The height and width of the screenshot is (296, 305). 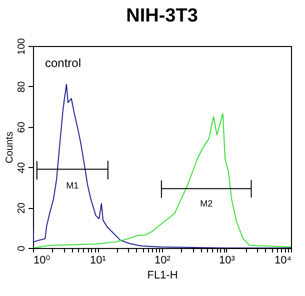 I want to click on chart-title: NIH-3T3, so click(x=162, y=16).